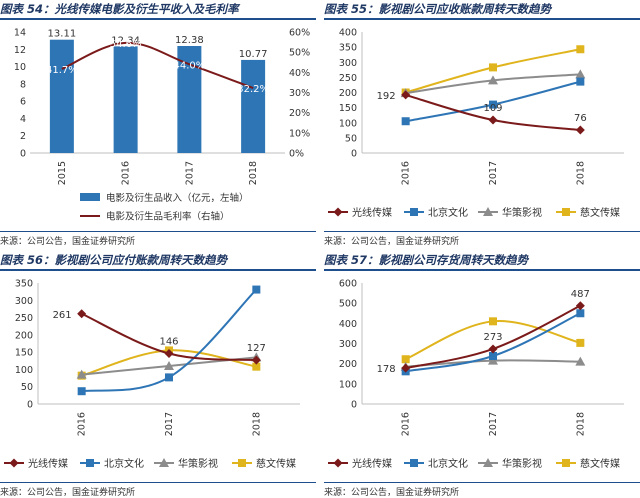  Describe the element at coordinates (168, 217) in the screenshot. I see `legend-label: 电影及衍生品毛利率（右轴）` at that location.